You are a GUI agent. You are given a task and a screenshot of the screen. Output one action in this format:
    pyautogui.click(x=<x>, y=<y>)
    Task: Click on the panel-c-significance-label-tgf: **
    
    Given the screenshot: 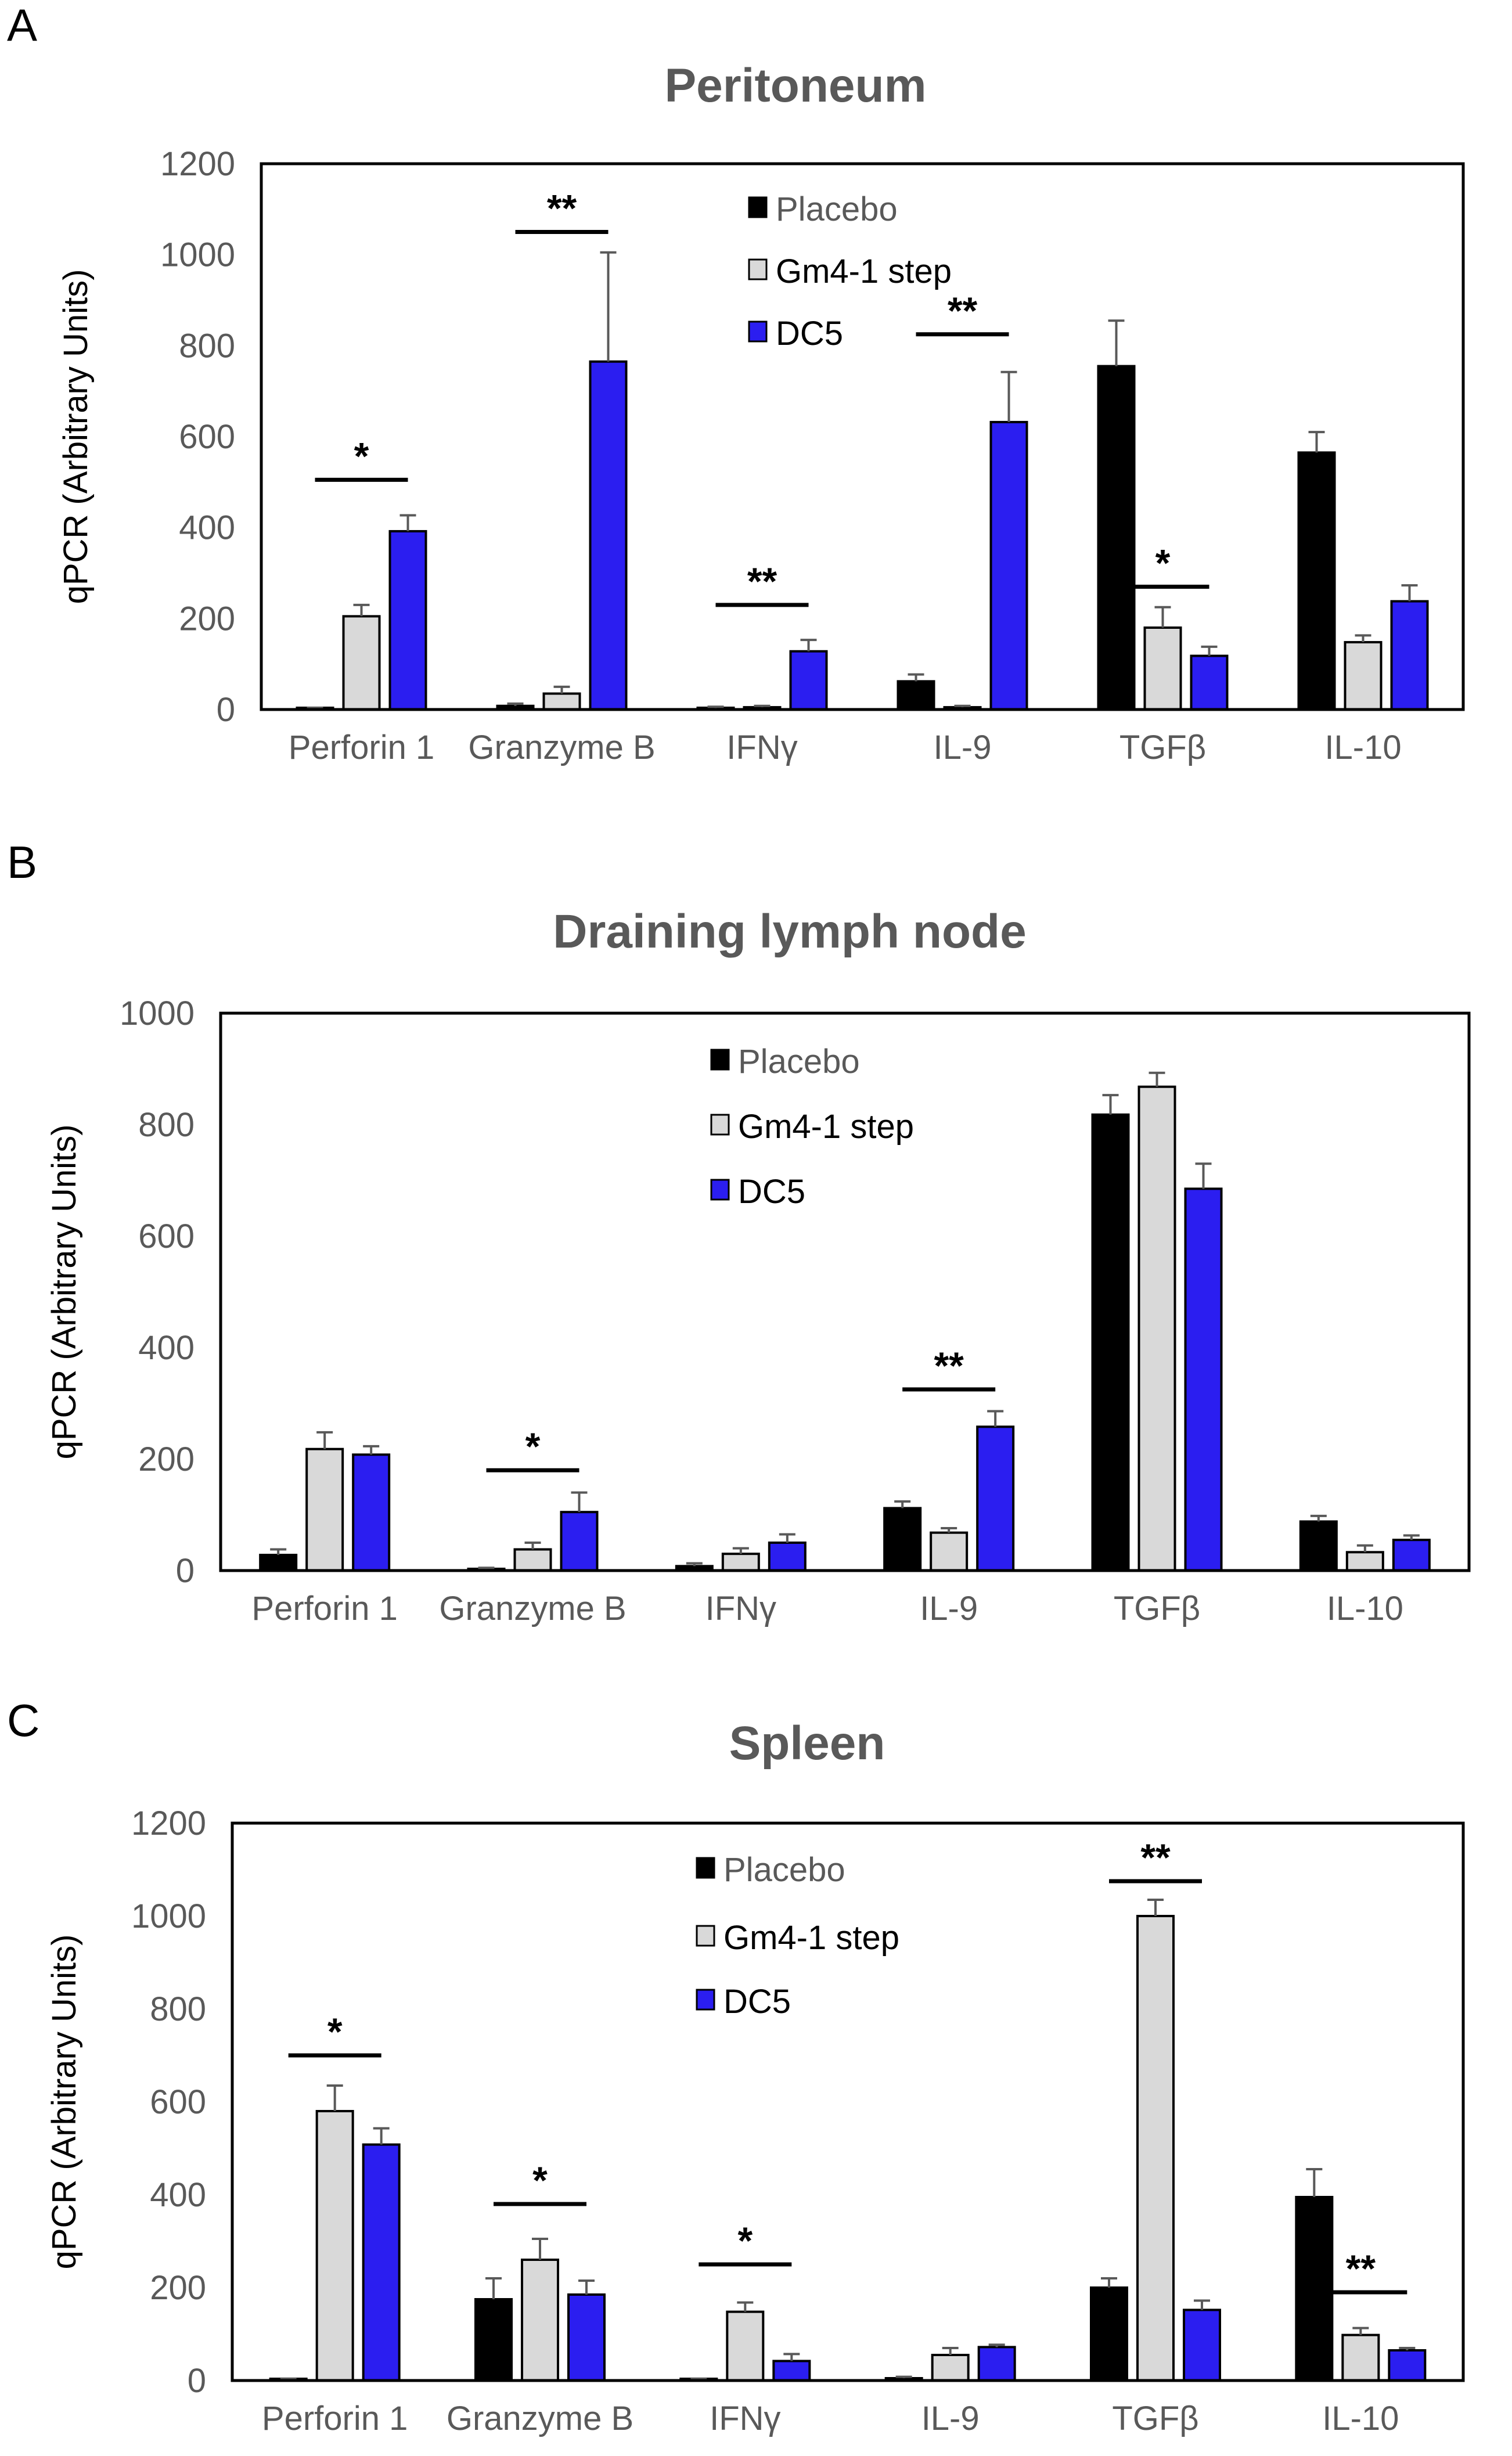 What is the action you would take?
    pyautogui.click(x=1155, y=1857)
    